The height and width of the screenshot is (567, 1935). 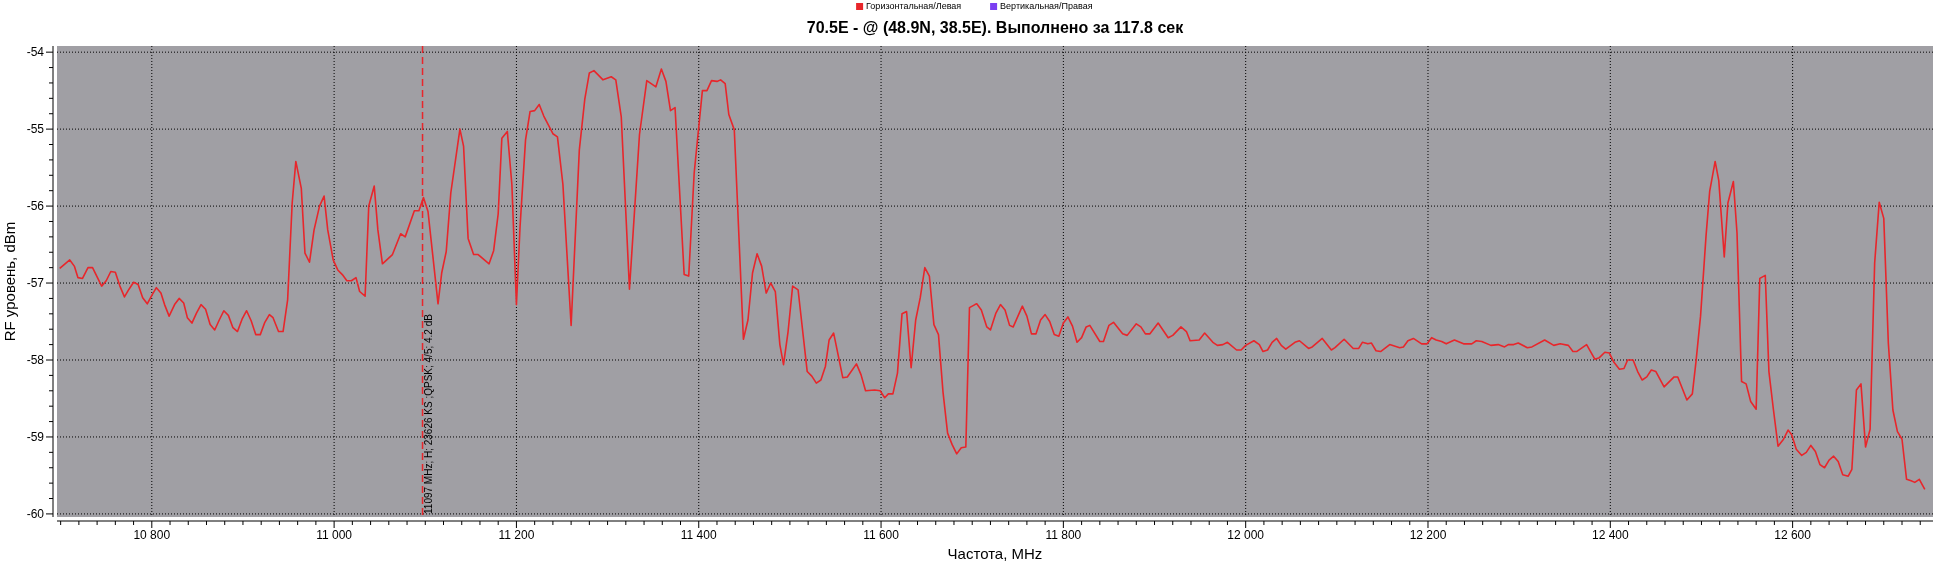 I want to click on x-tick-label: 10 800, so click(x=152, y=535).